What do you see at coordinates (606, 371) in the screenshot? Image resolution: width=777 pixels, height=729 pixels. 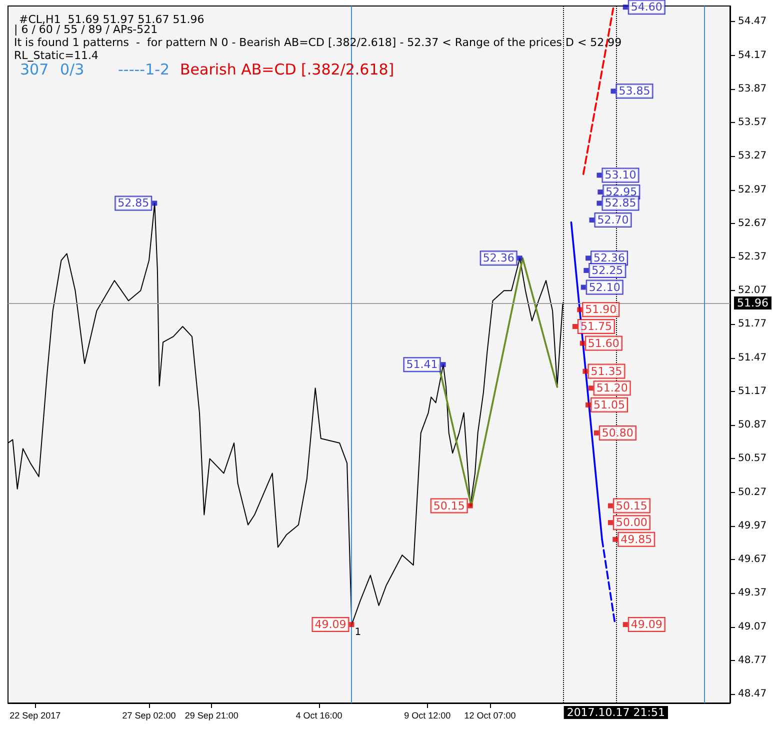 I see `data-label: 51.35` at bounding box center [606, 371].